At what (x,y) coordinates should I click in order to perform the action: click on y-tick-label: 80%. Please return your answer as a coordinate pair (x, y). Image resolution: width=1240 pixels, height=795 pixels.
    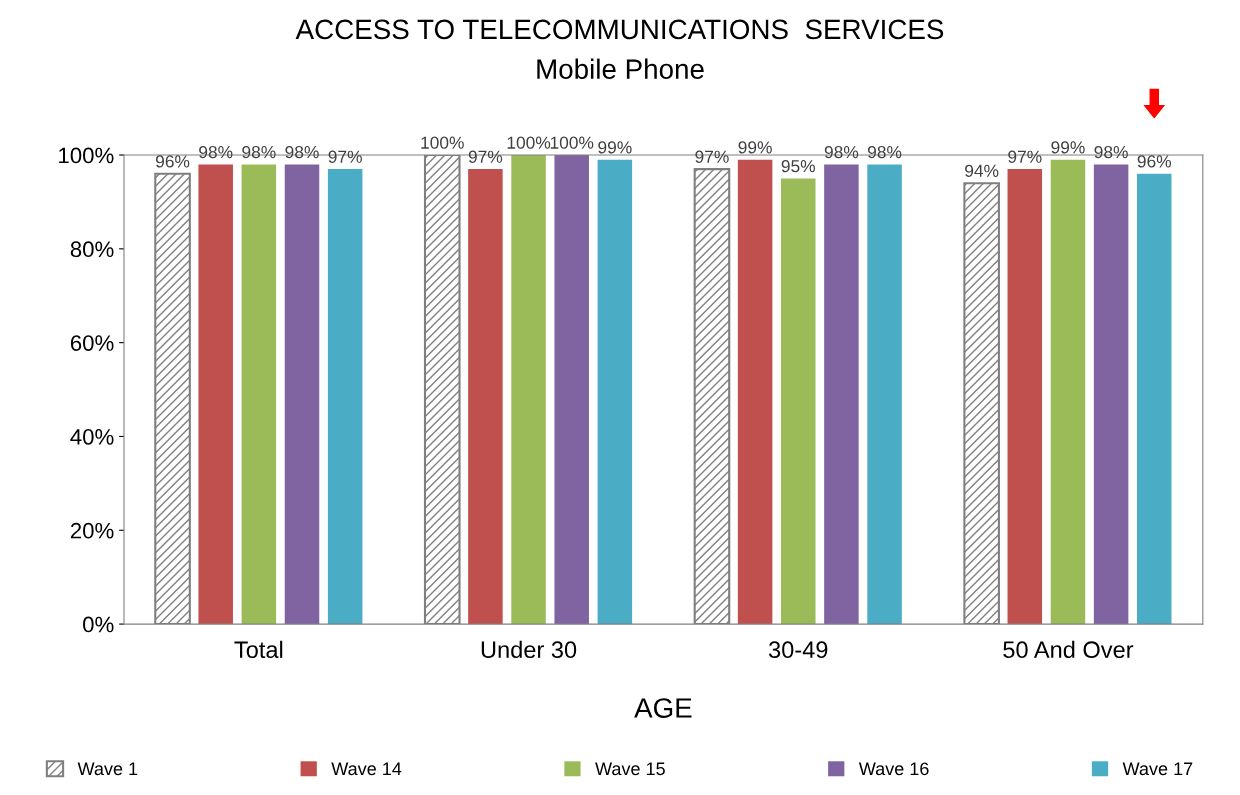
    Looking at the image, I should click on (92, 249).